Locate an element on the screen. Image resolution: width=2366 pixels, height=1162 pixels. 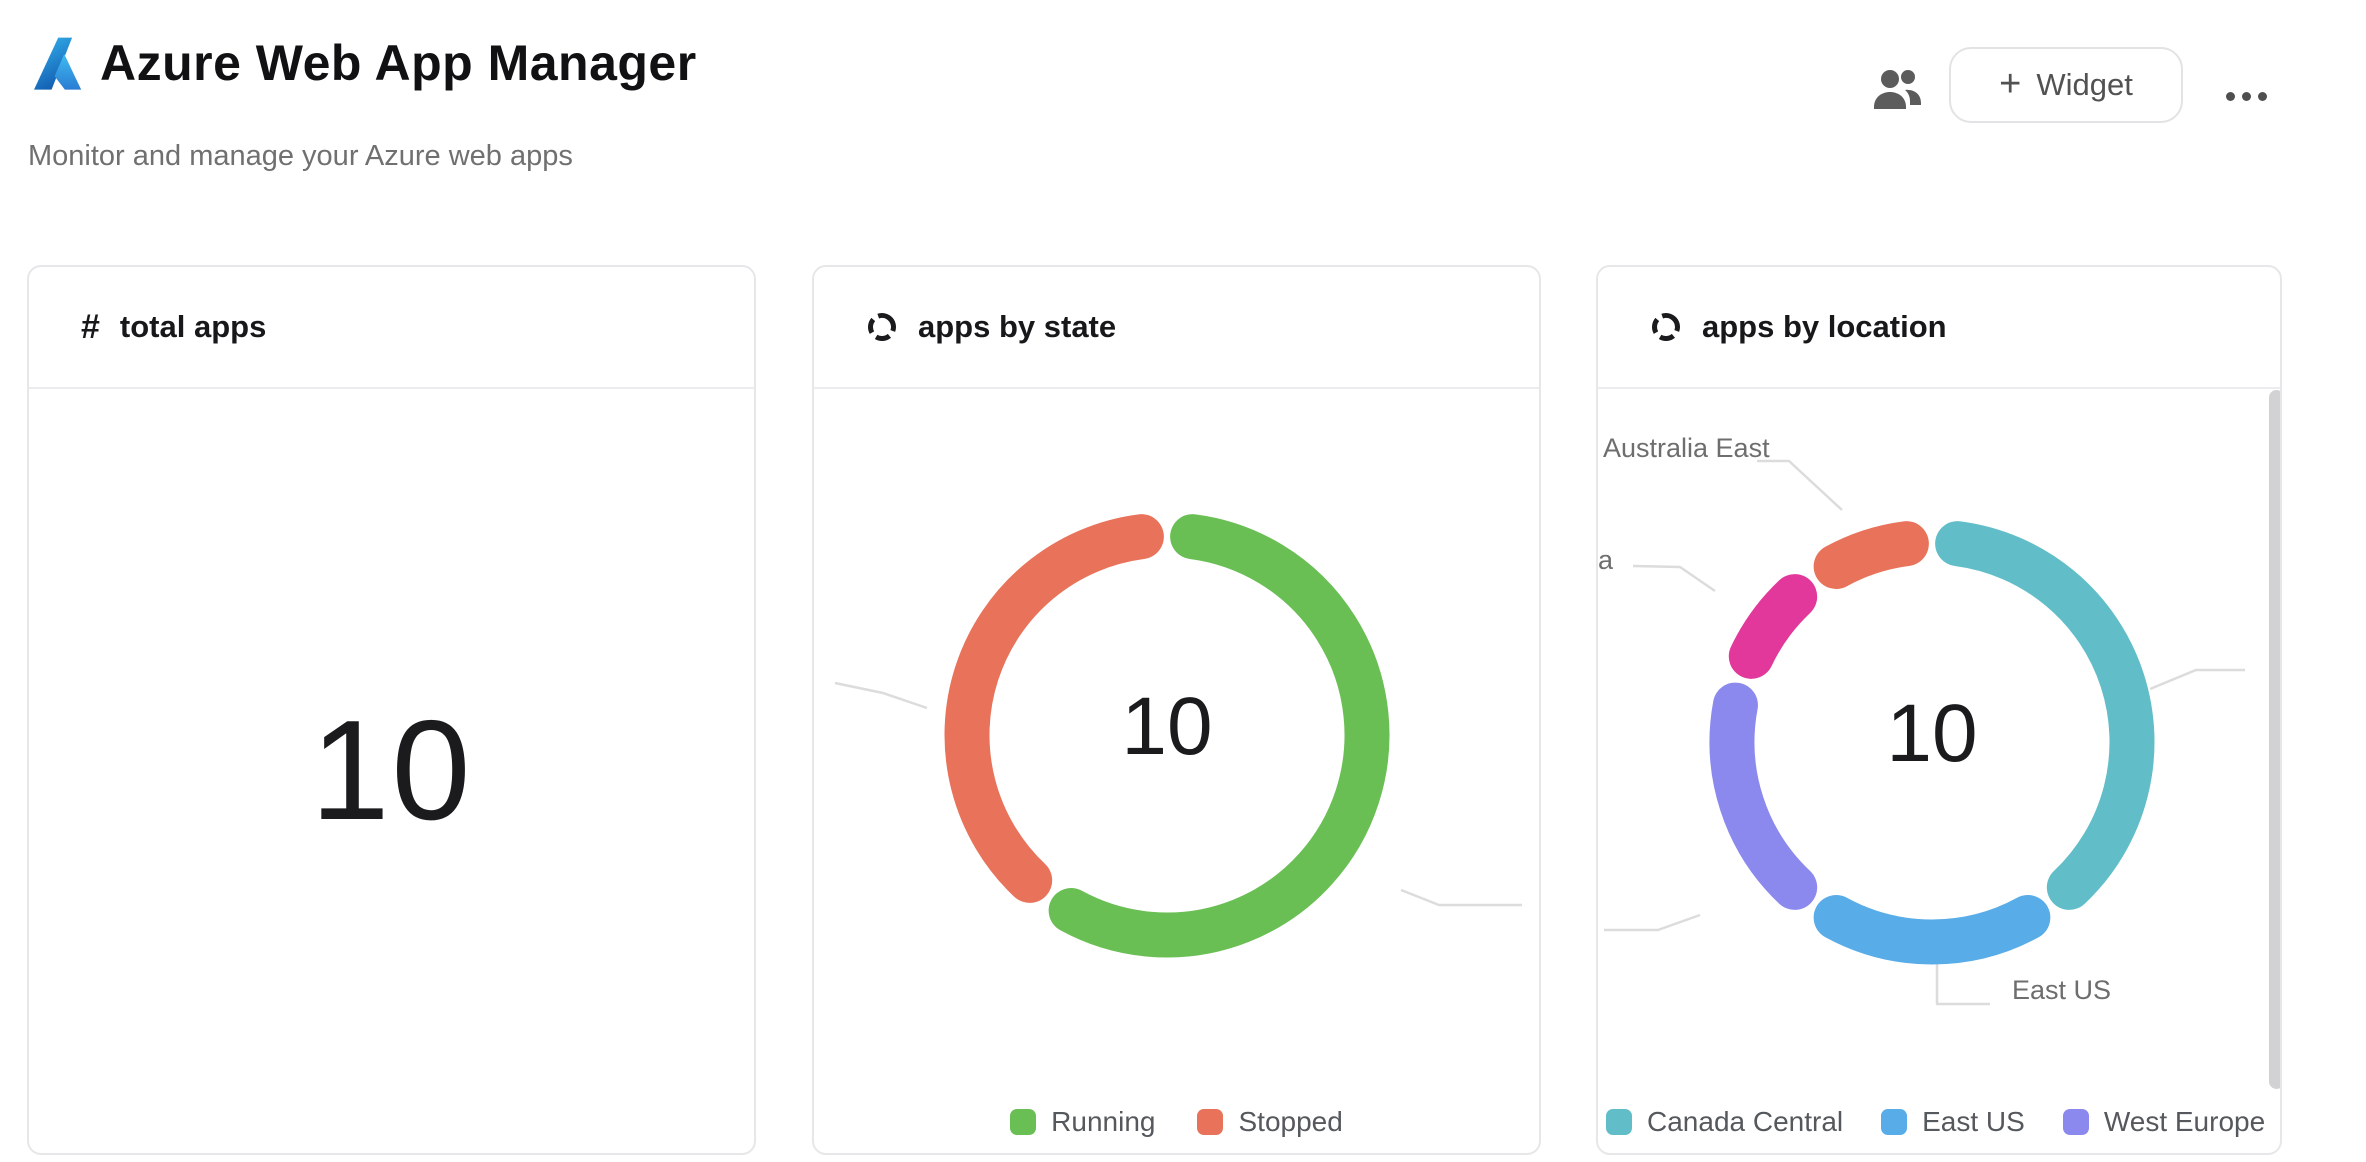
legend-item-west-europe: West Europe is located at coordinates (2164, 1122).